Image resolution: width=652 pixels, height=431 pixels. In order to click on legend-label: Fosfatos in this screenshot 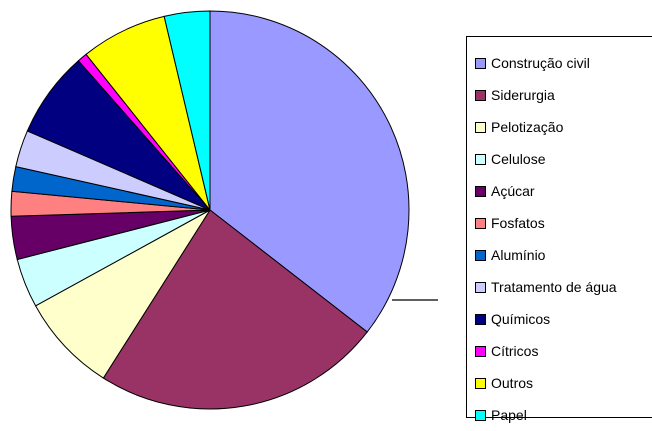, I will do `click(518, 223)`.